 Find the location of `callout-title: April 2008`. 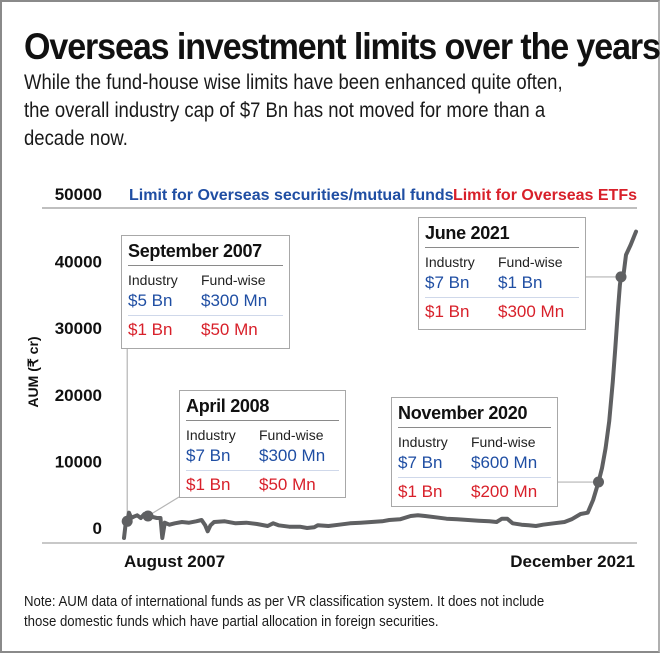

callout-title: April 2008 is located at coordinates (262, 408).